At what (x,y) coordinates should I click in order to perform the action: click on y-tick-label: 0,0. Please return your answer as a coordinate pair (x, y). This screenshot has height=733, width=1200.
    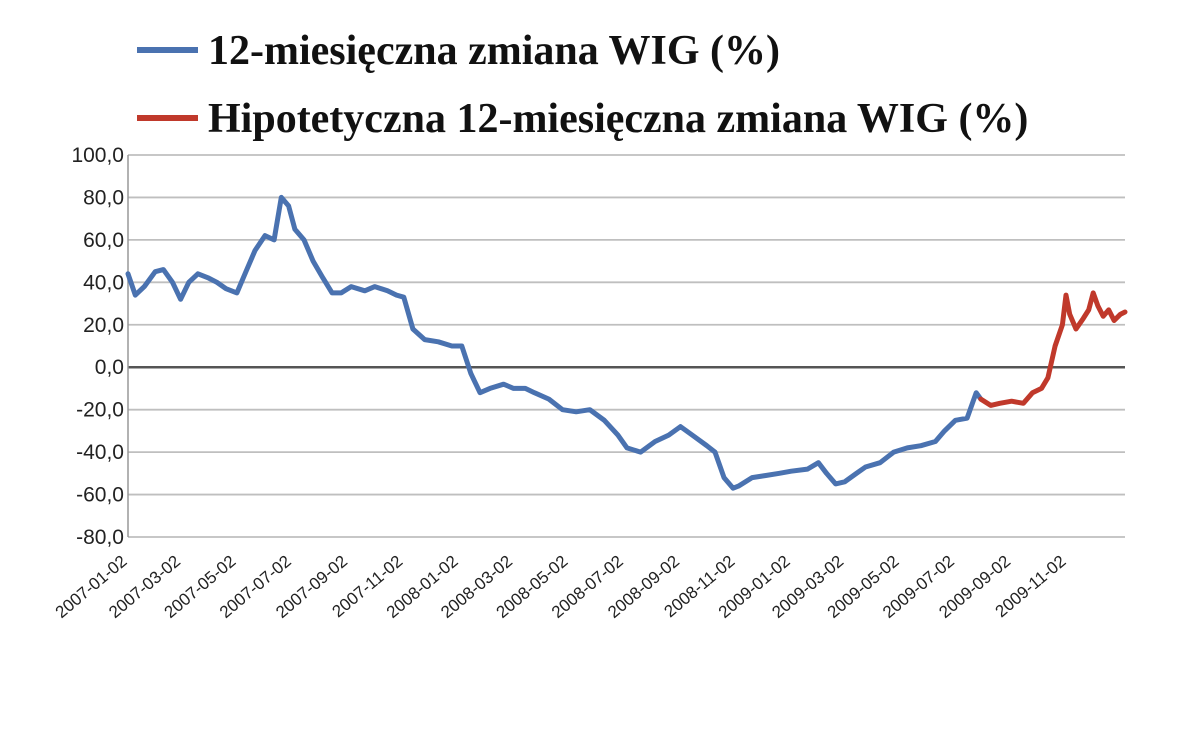
    Looking at the image, I should click on (109, 367).